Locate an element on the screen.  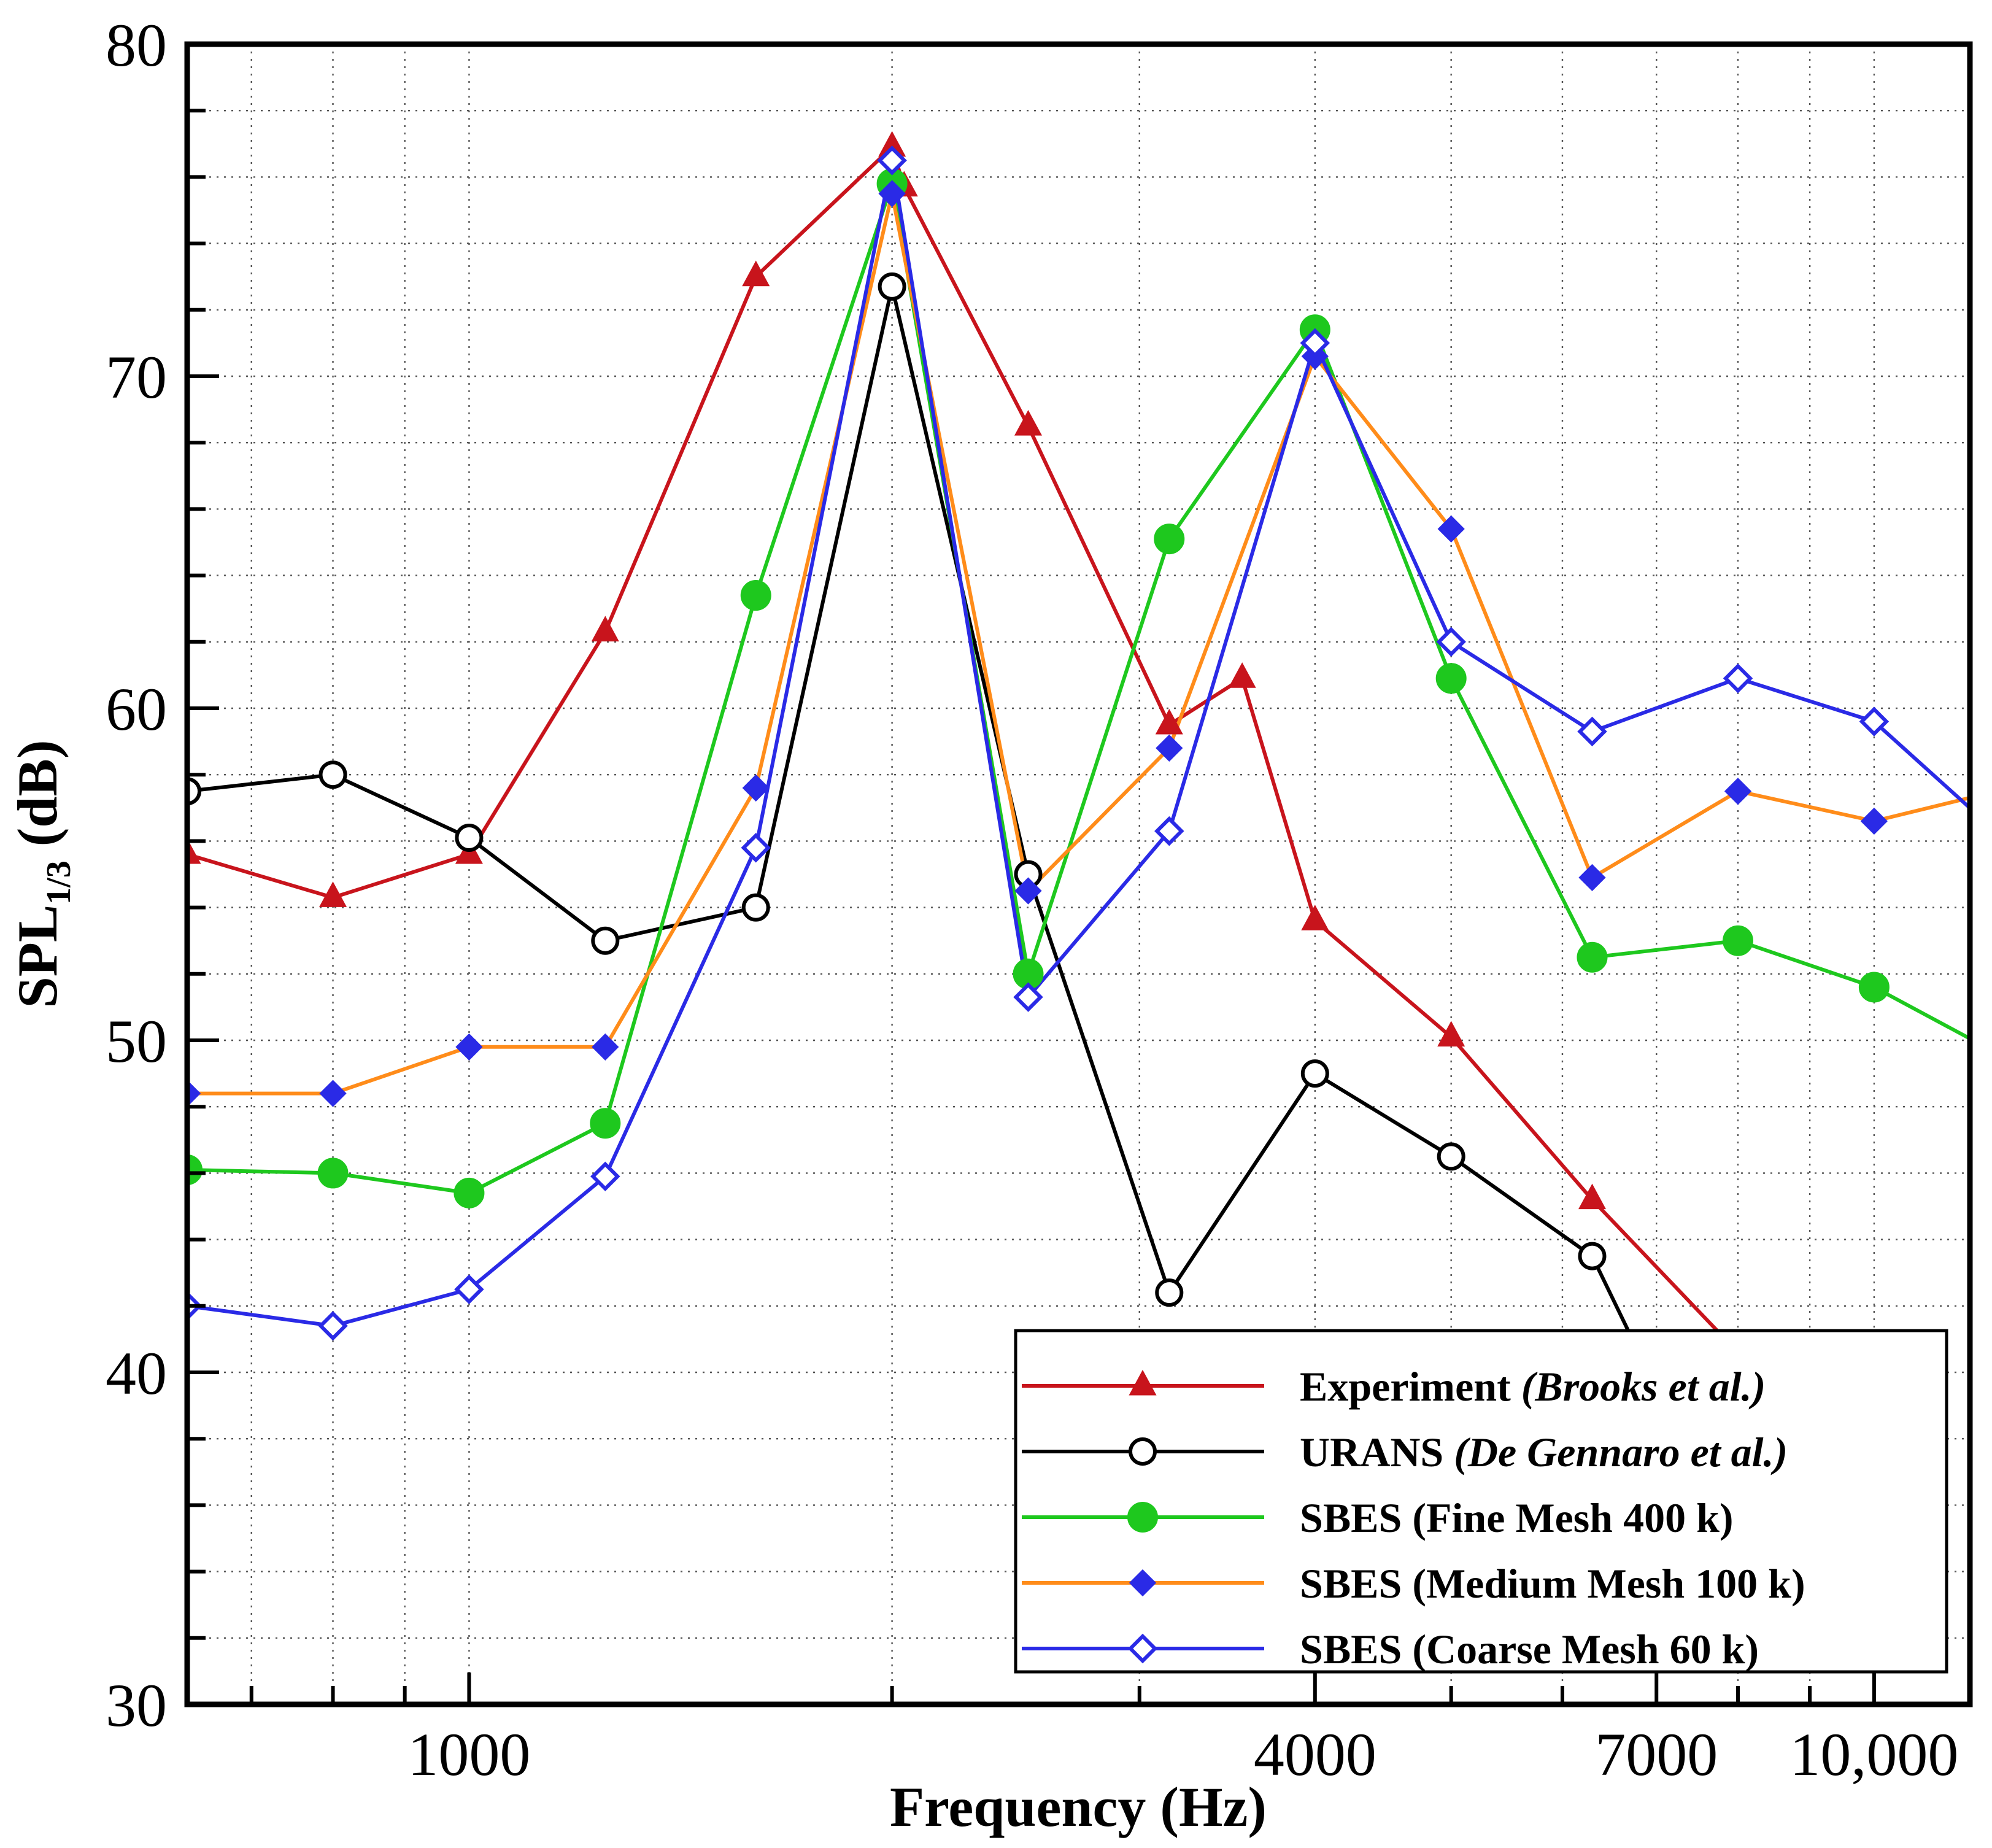
y-tick-label: 80 is located at coordinates (136, 45).